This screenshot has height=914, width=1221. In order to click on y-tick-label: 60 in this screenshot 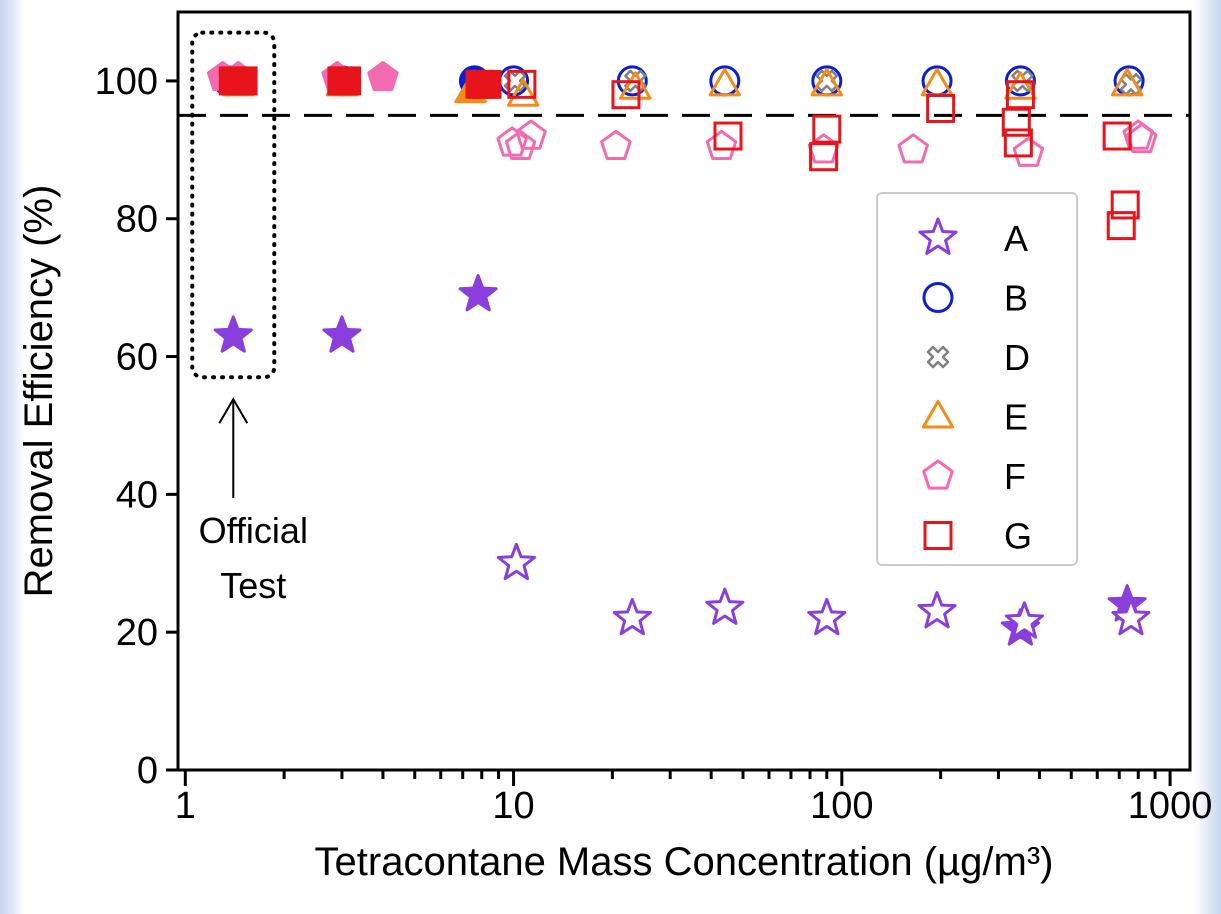, I will do `click(137, 358)`.